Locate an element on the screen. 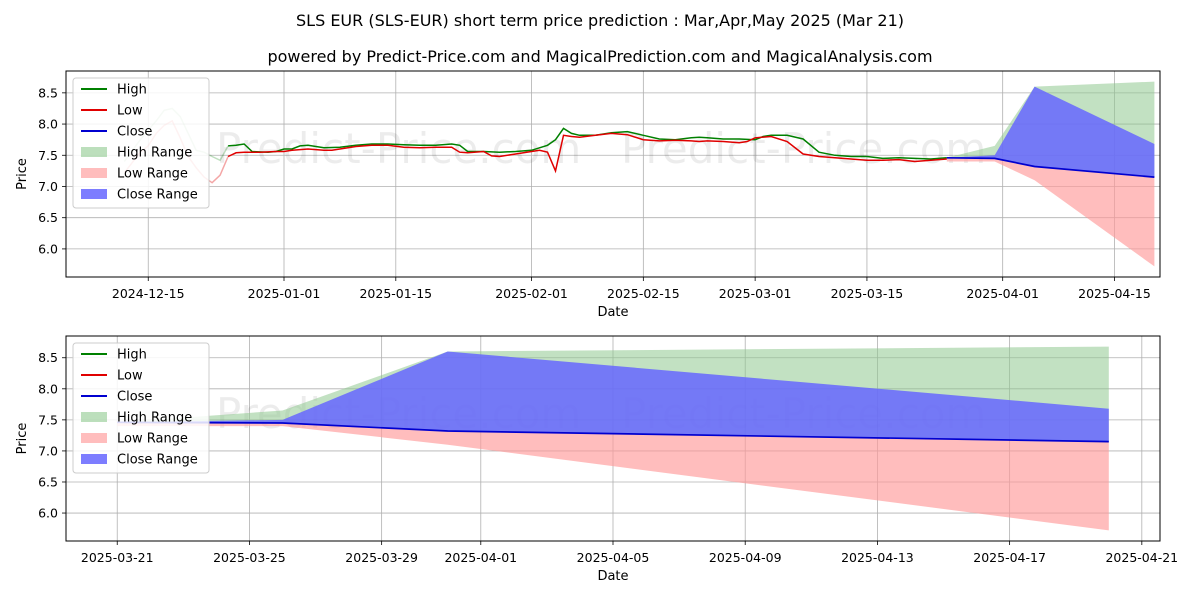 The image size is (1200, 600). high-history-line is located at coordinates (587, 143).